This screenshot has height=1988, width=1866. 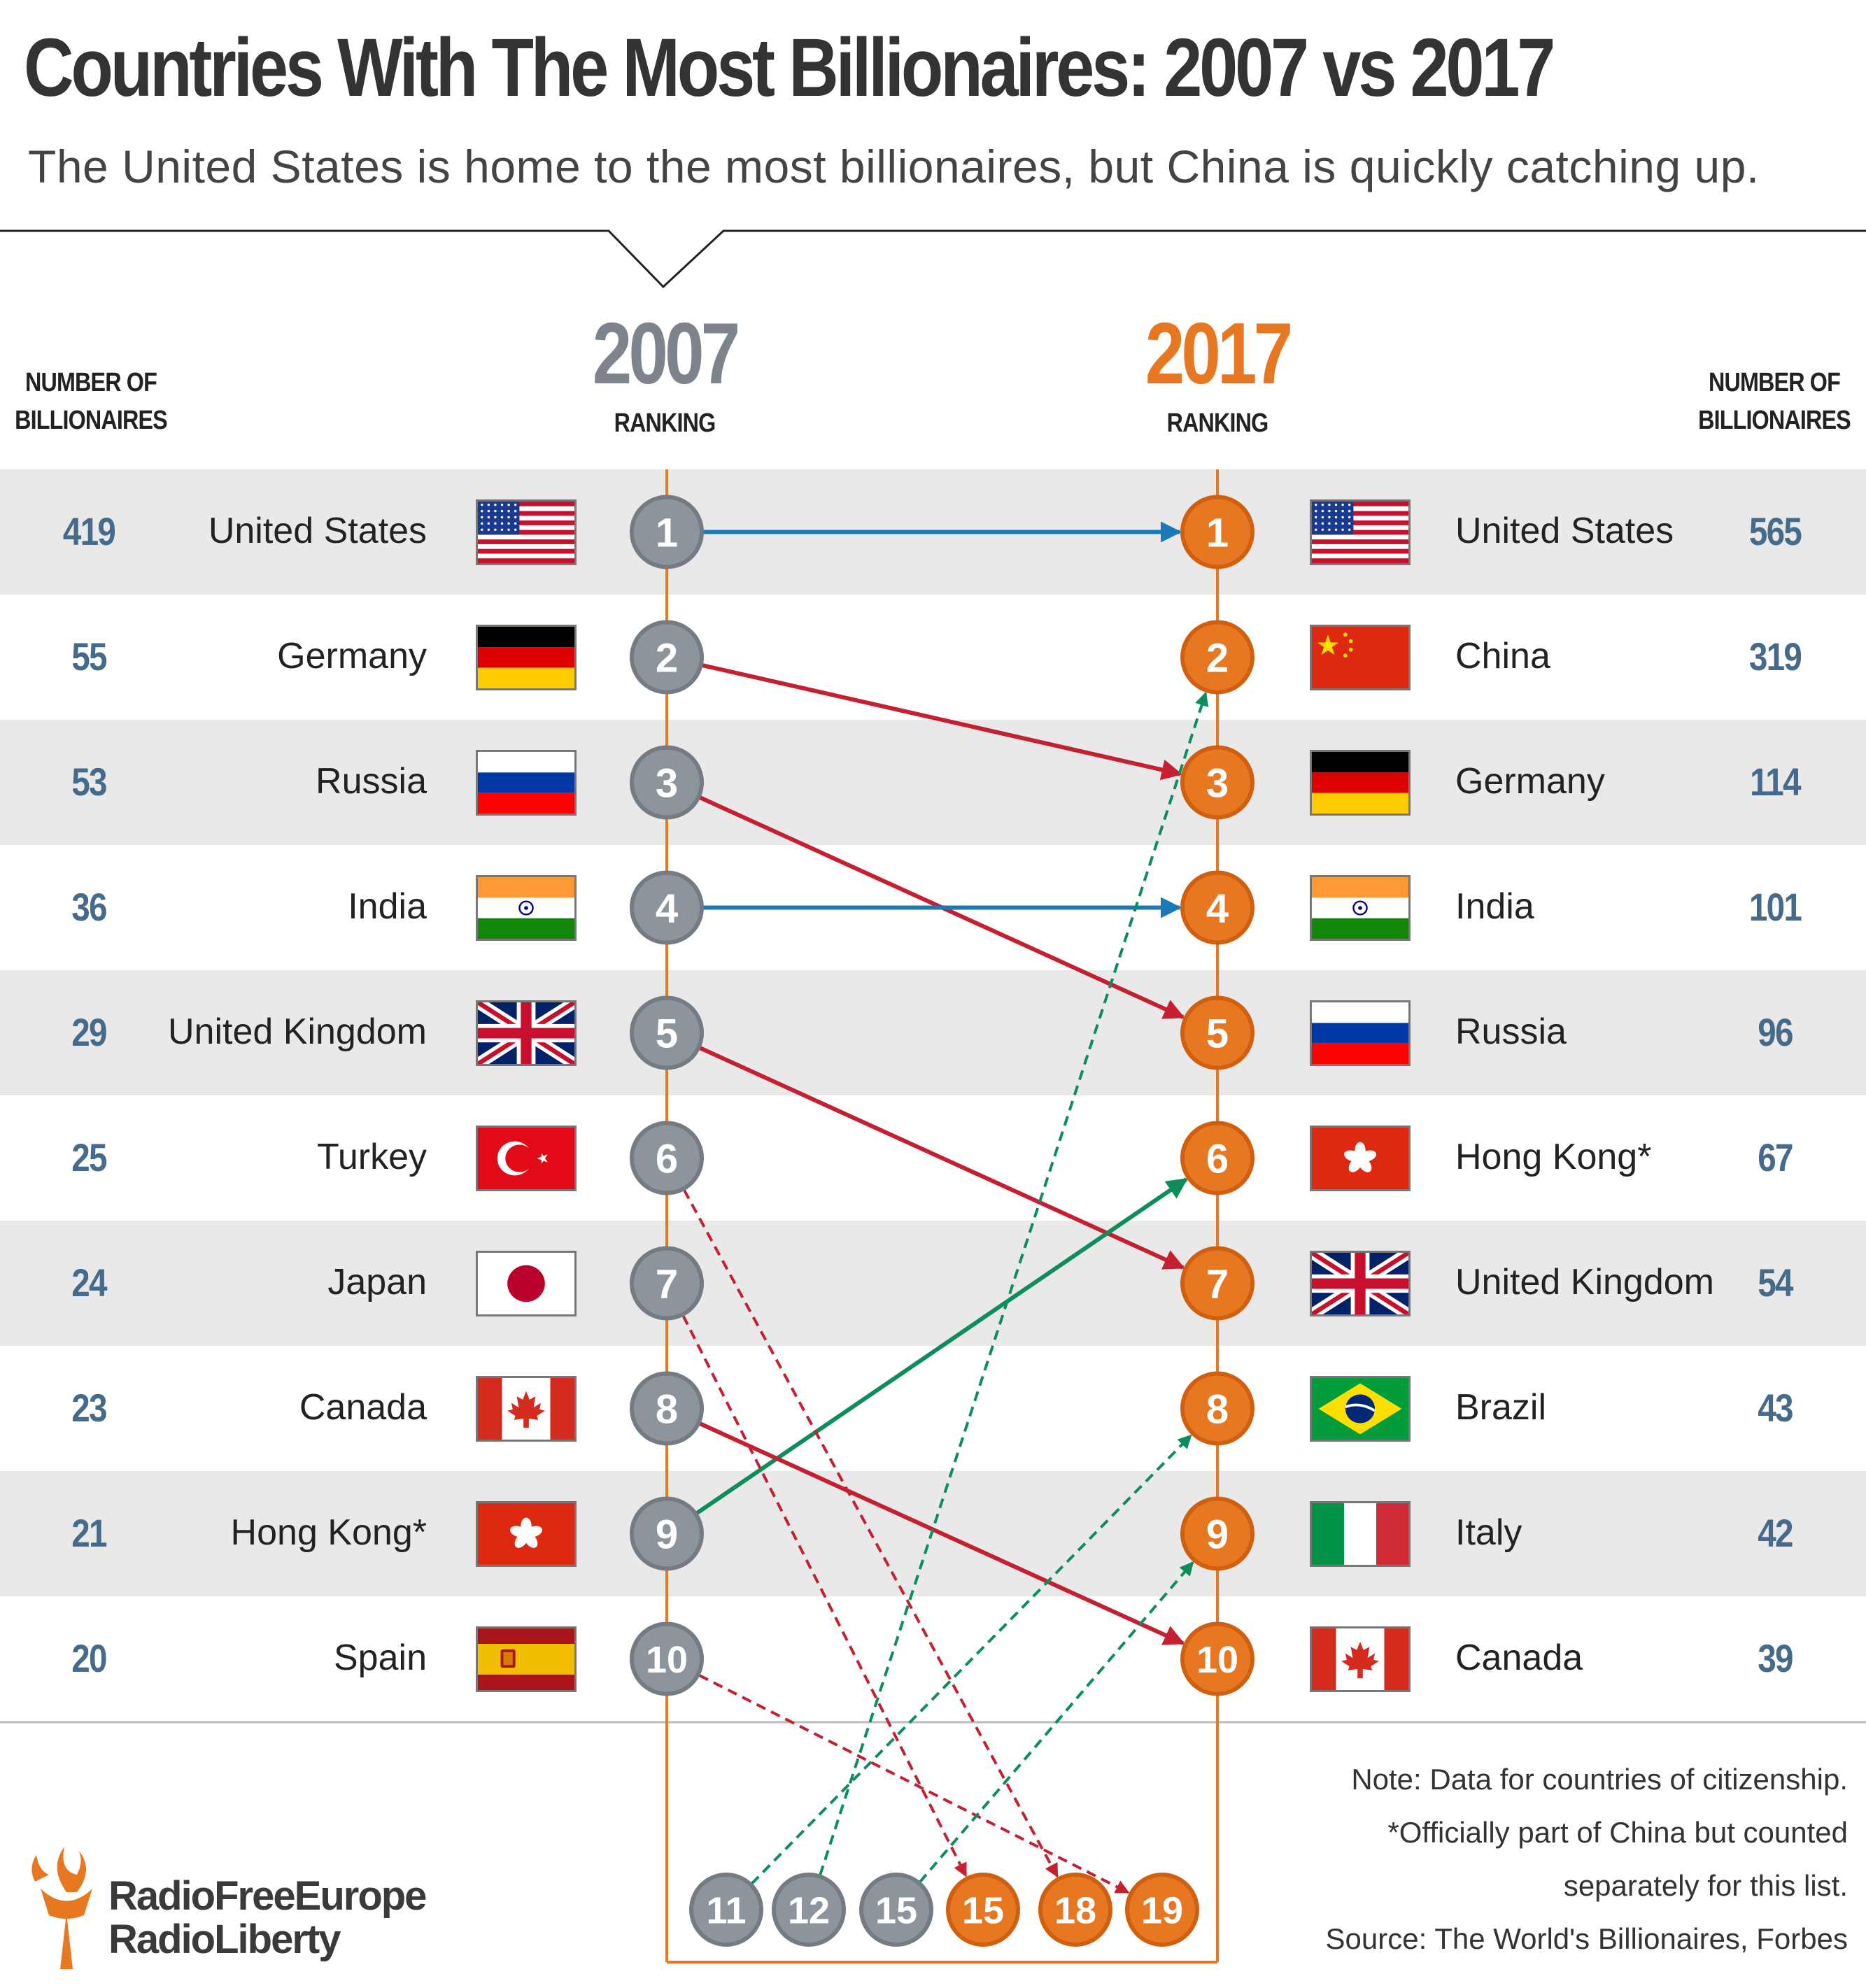 I want to click on right-country-8: Brazil, so click(x=1501, y=1407).